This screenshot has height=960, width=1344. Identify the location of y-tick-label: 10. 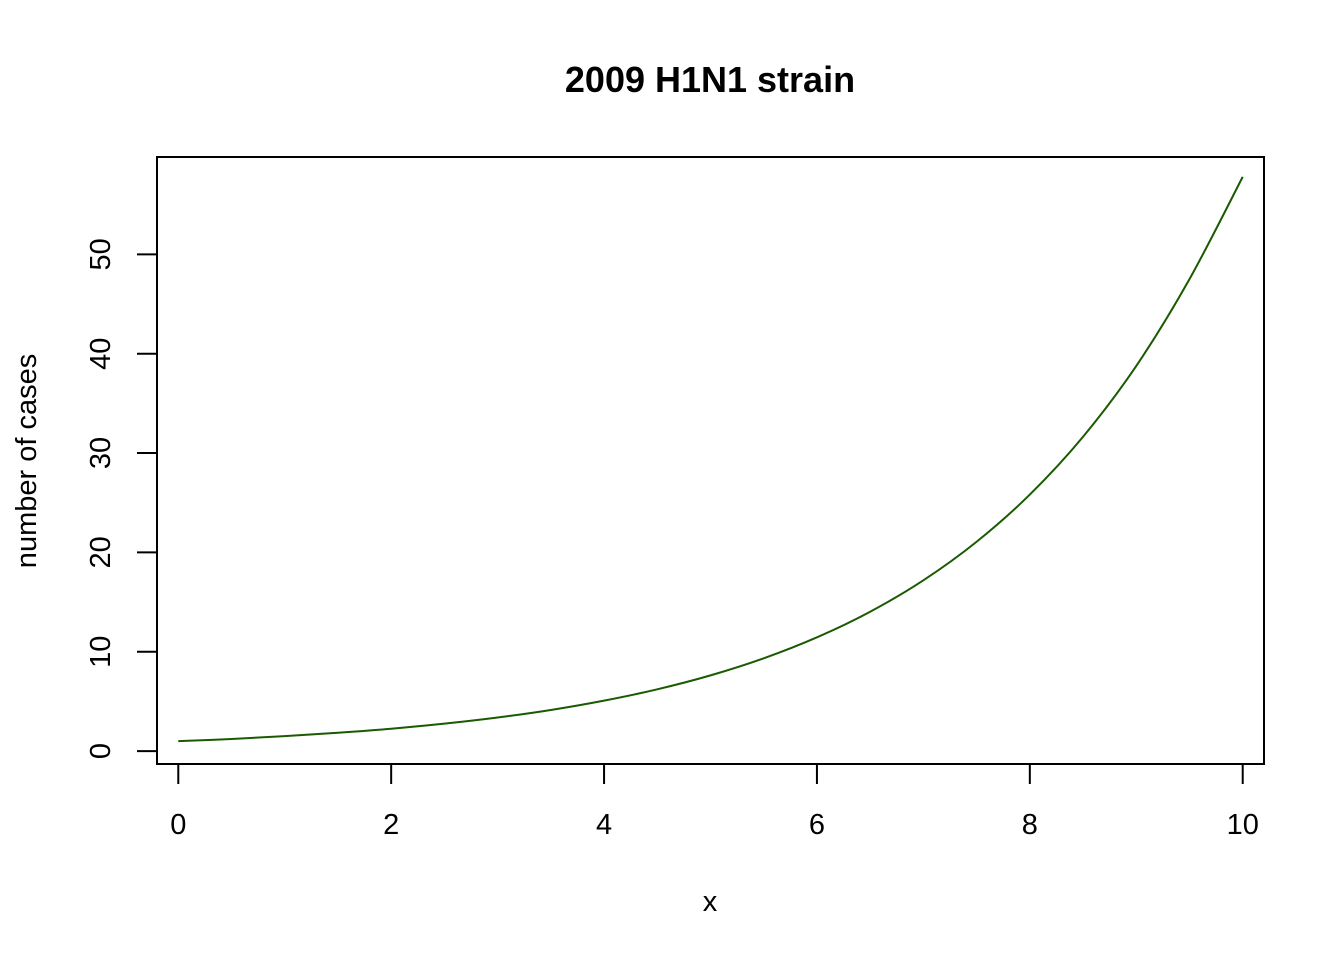
(101, 652).